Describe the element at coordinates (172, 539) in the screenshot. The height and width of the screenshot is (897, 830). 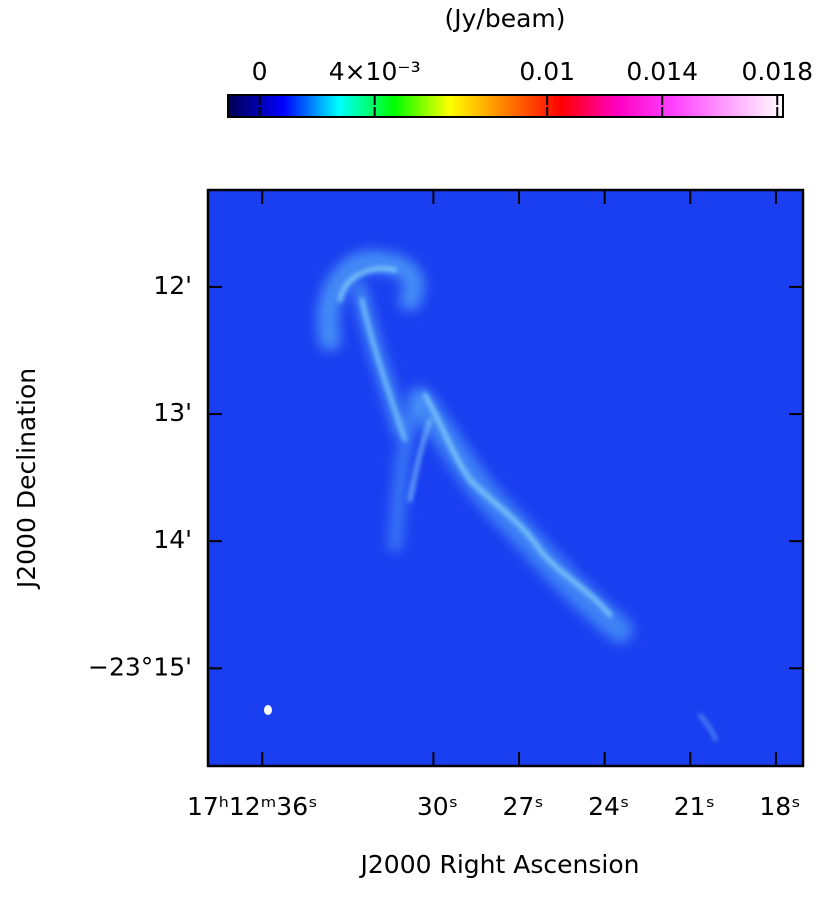
I see `y-tick-label: 14'` at that location.